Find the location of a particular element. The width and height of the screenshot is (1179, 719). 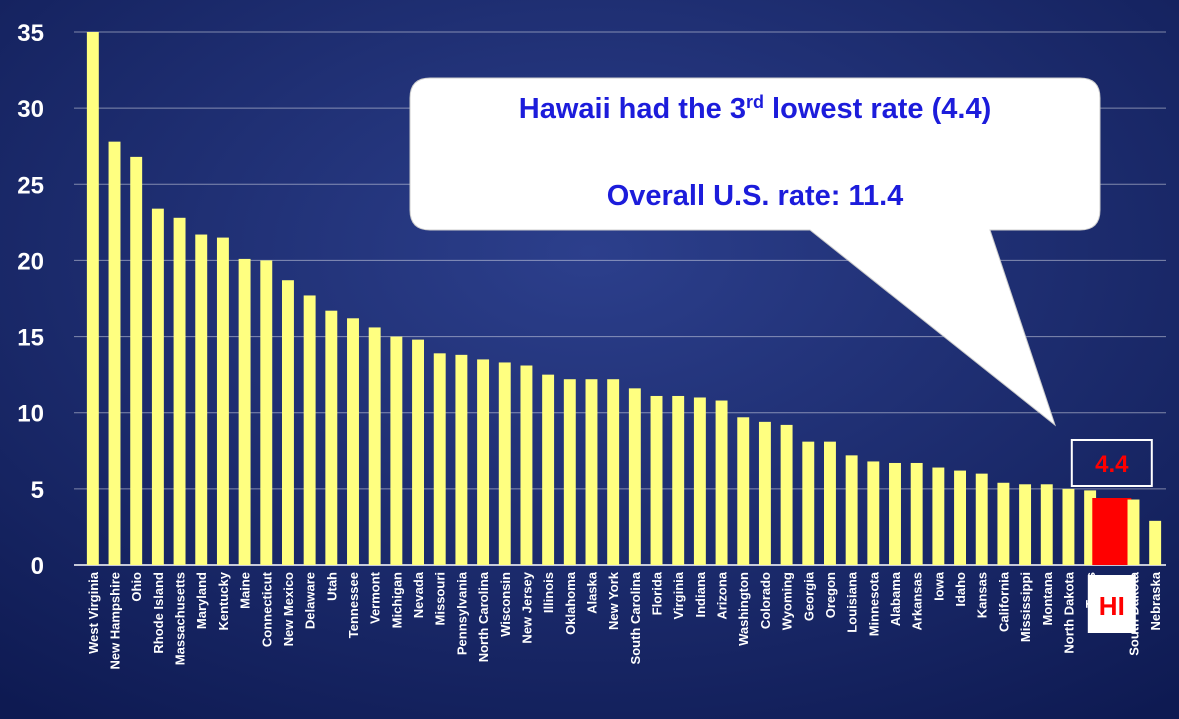

annotation: Hawaii had the 3rd lowest rate (4.4) is located at coordinates (755, 108).